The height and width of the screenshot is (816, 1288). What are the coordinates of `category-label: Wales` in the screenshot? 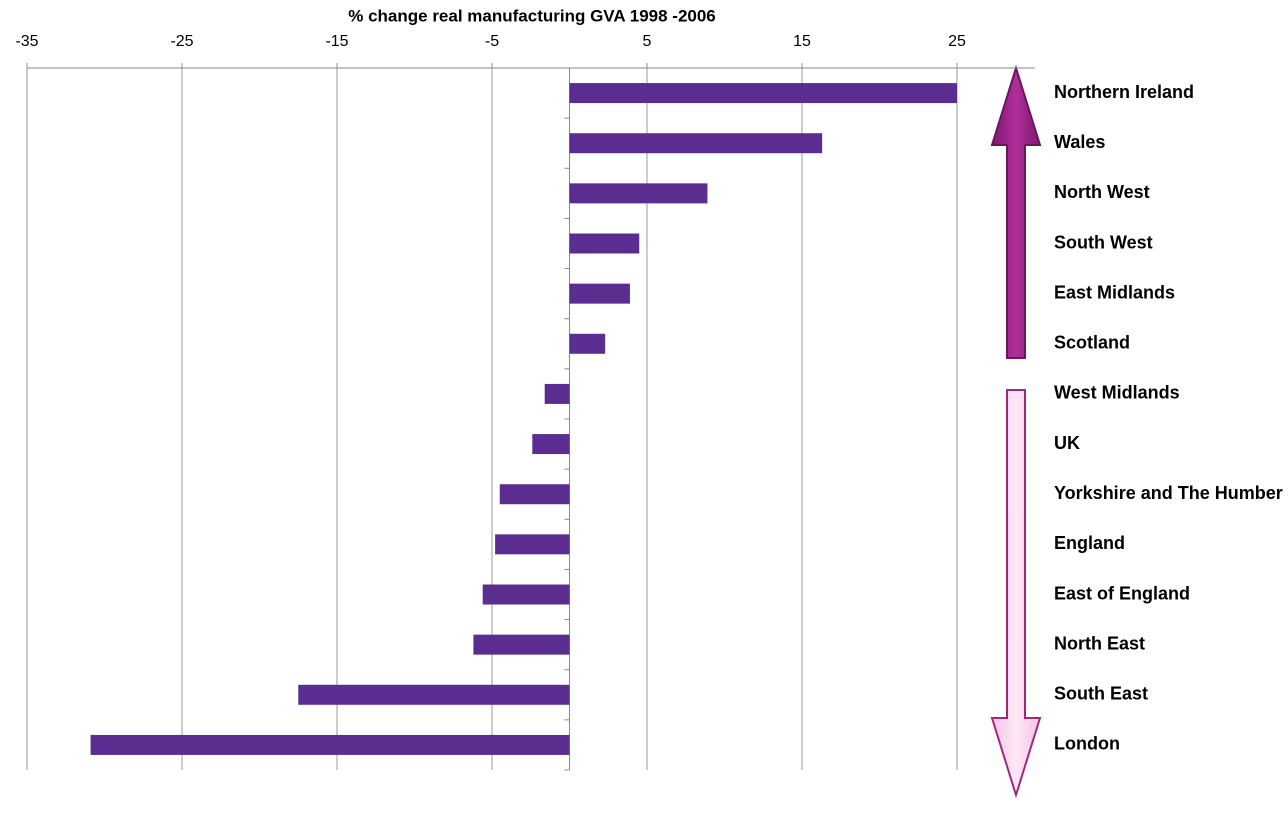 It's located at (1079, 142).